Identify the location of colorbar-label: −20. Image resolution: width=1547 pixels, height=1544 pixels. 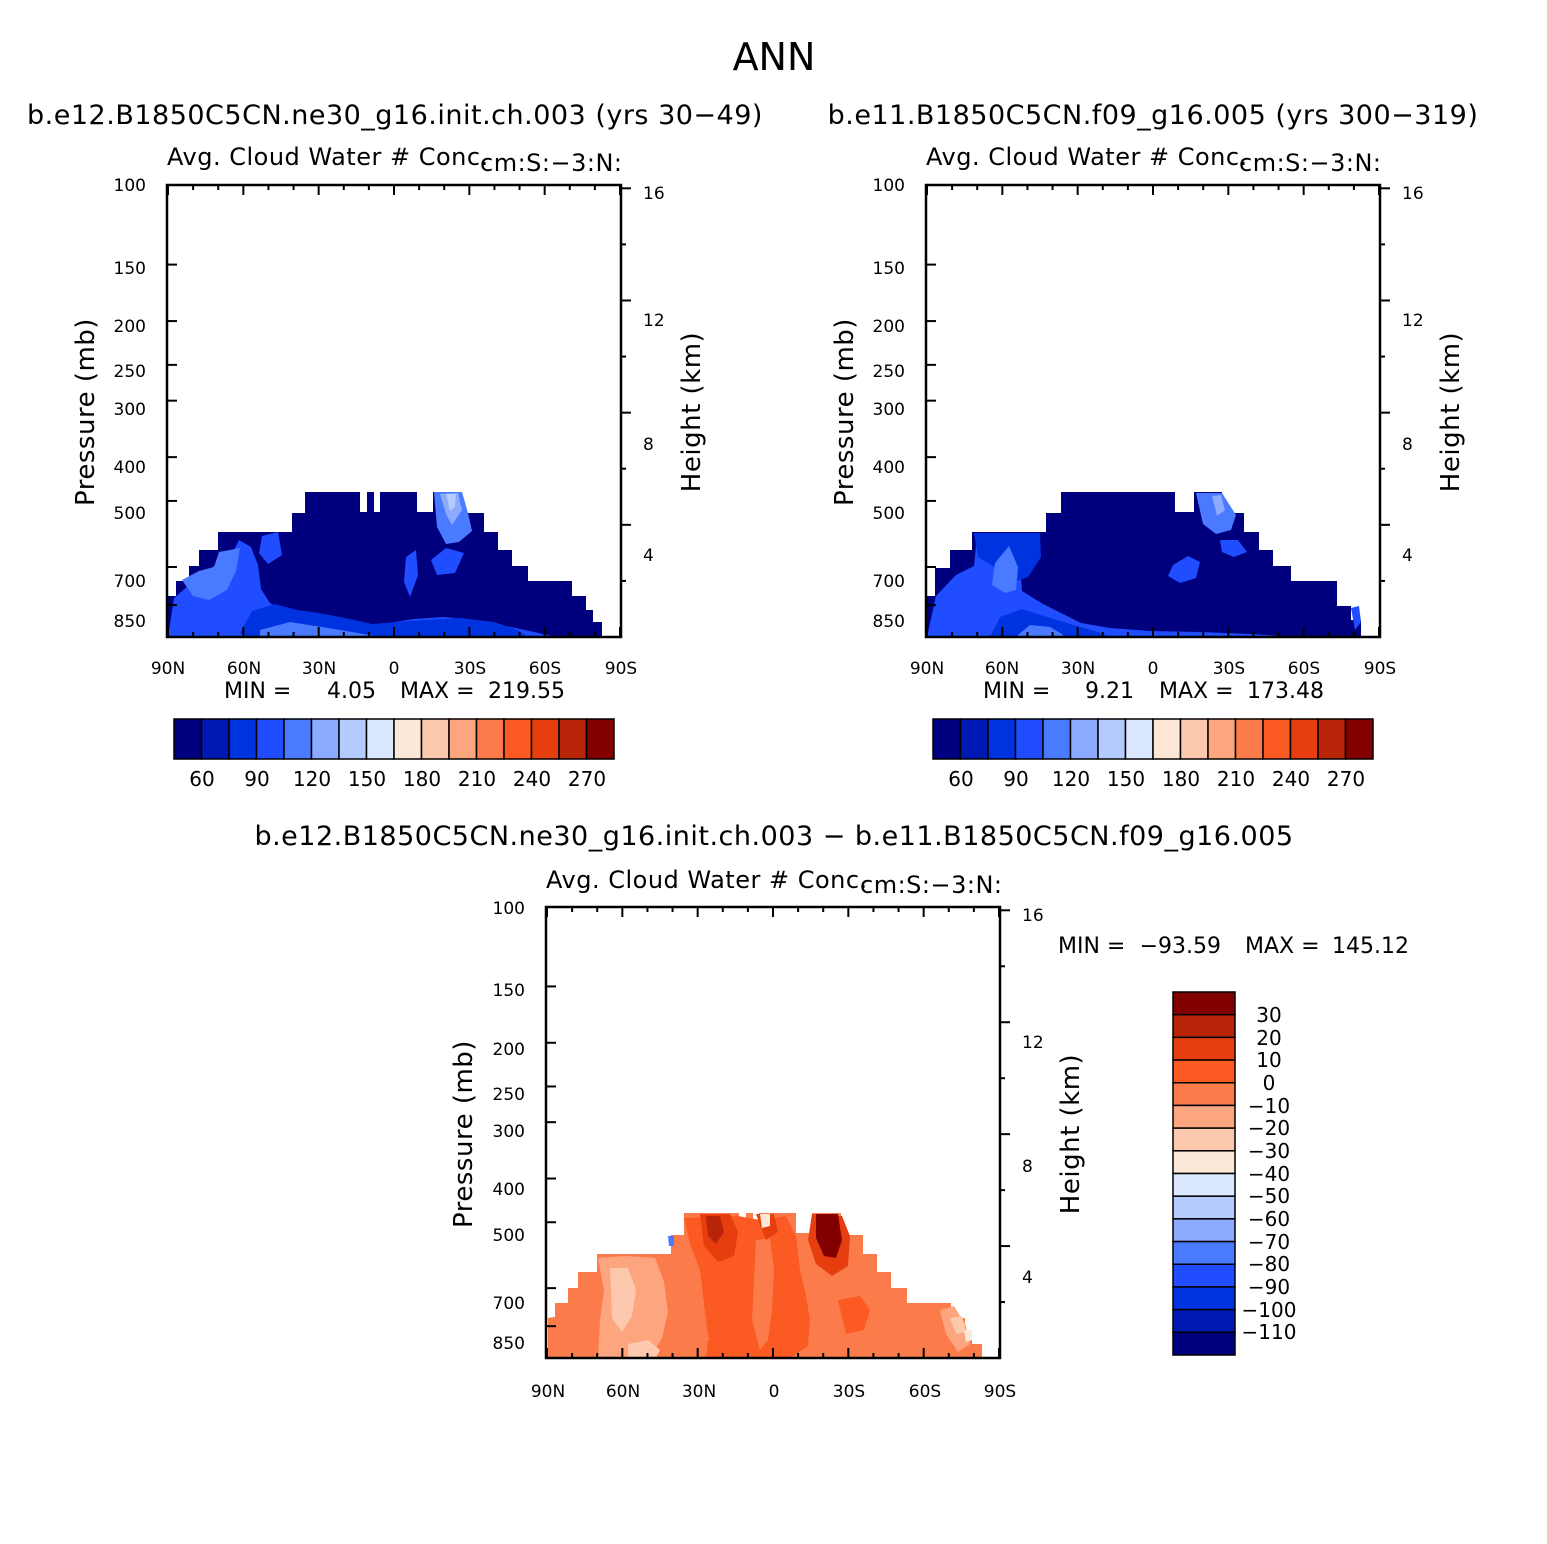
(1269, 1128).